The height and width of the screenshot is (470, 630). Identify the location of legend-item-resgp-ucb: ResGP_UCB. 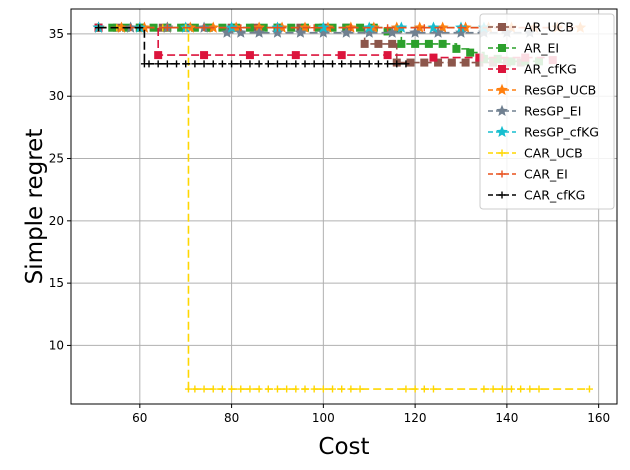
(542, 90).